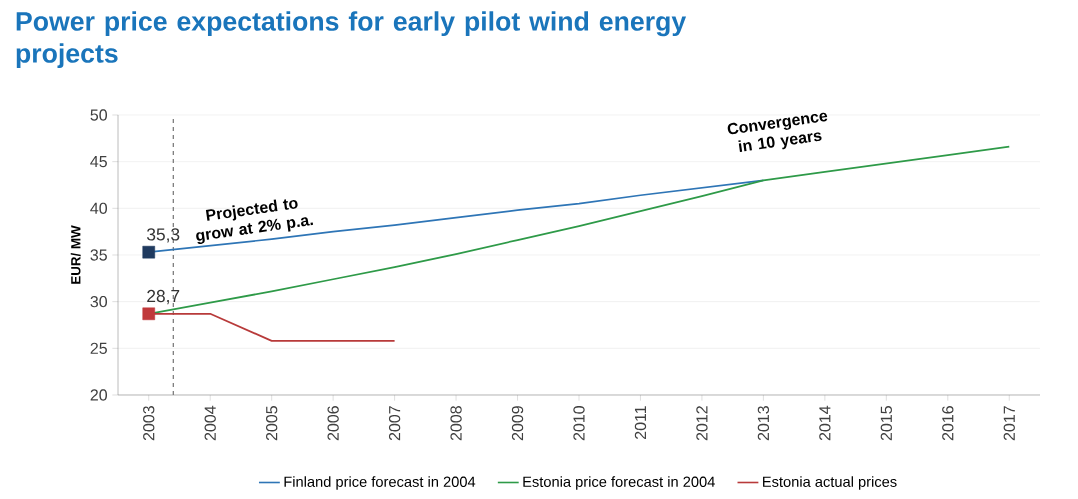 The image size is (1078, 499). I want to click on annotation: Projected to grow at 2% p.a., so click(255, 222).